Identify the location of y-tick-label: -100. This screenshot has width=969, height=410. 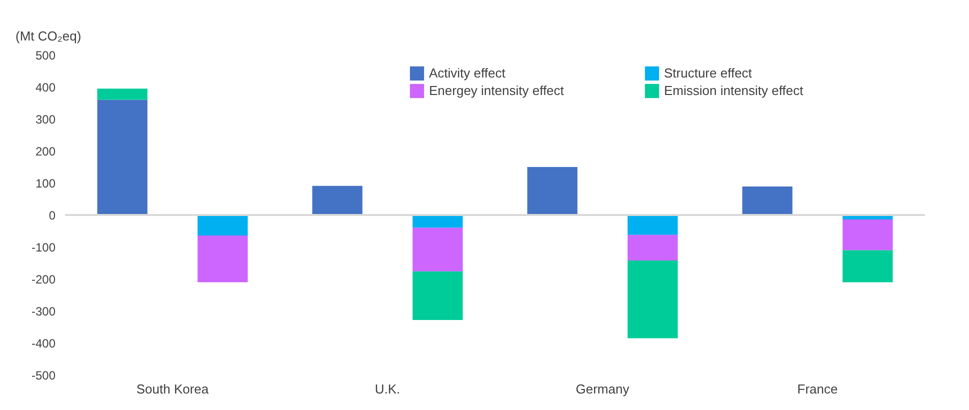
(43, 247).